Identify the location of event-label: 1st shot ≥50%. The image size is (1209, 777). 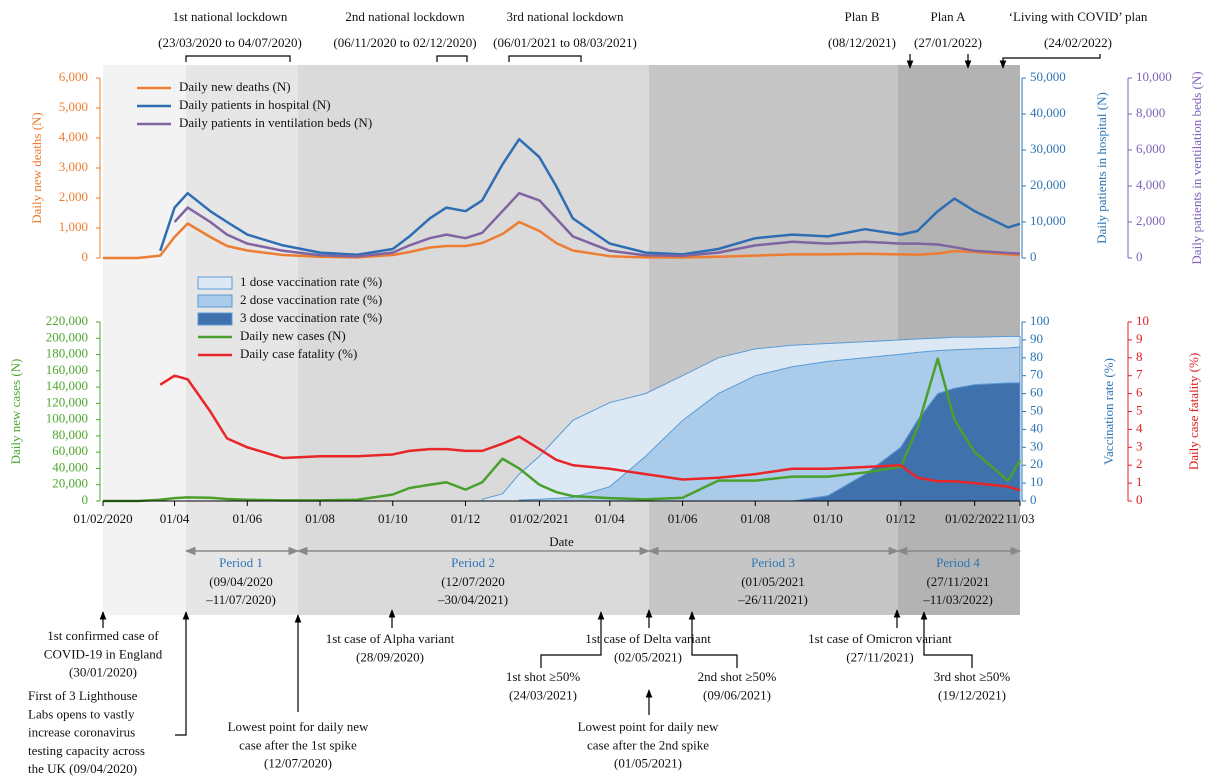
(543, 676).